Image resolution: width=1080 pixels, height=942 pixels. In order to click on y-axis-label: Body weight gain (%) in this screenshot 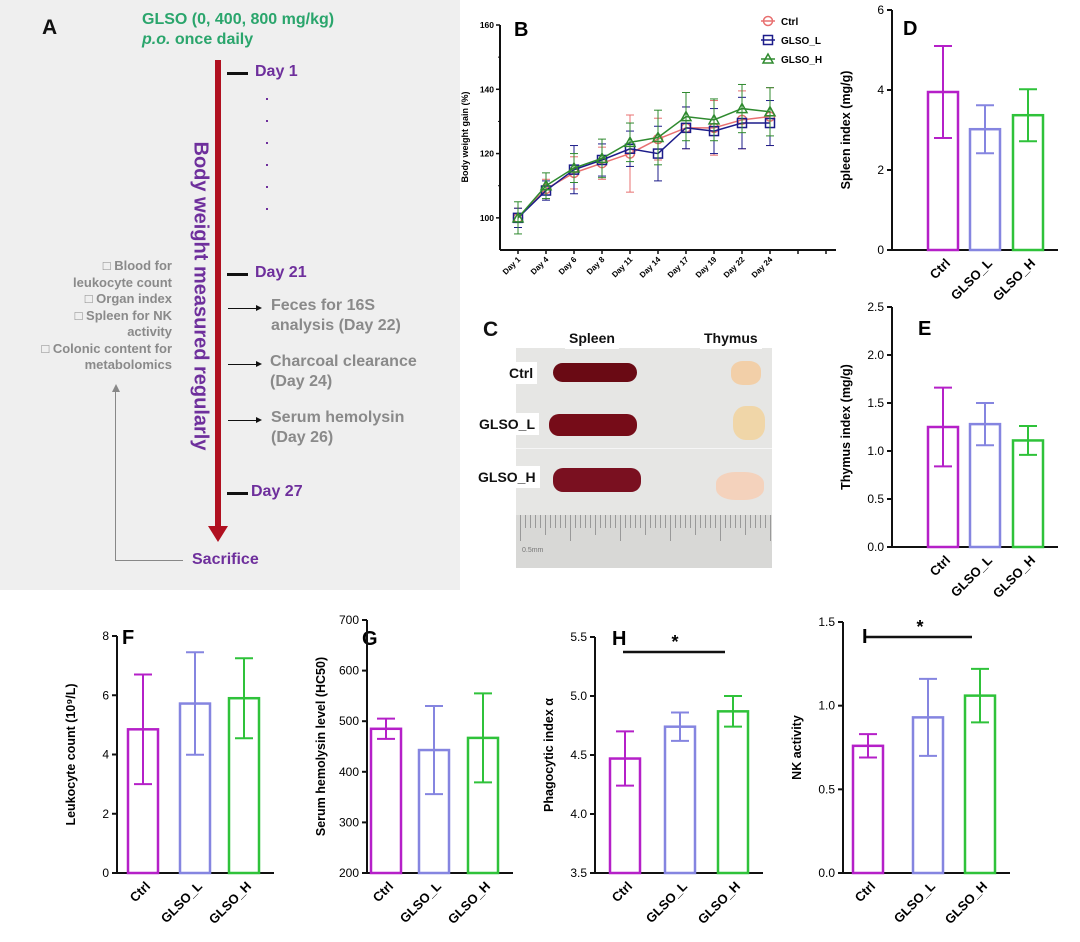, I will do `click(465, 136)`.